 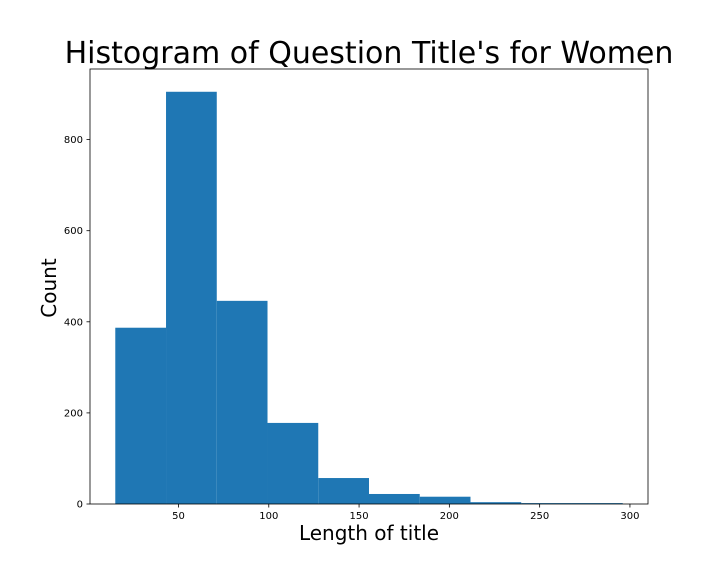 I want to click on y-axis-label: Count, so click(x=49, y=288).